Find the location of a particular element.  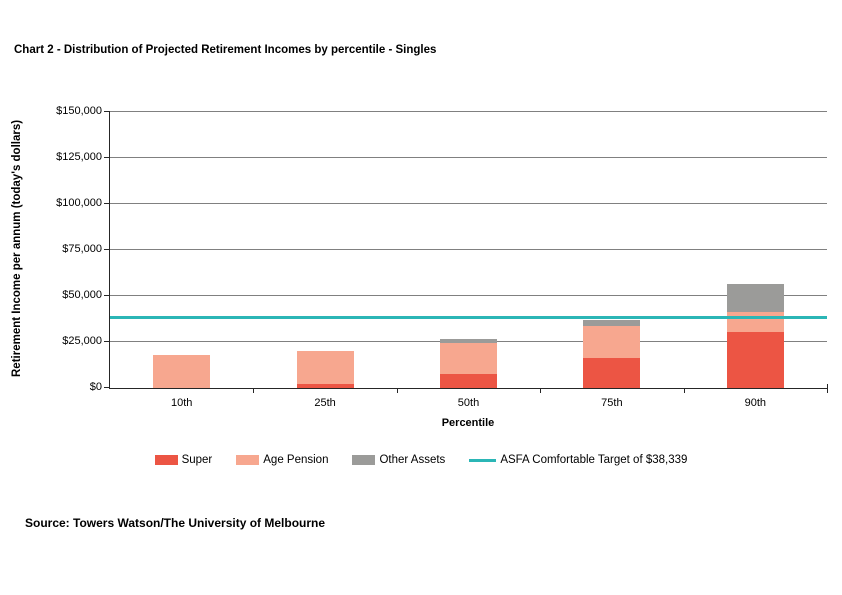

x-tick-label-50th: 50th is located at coordinates (468, 403).